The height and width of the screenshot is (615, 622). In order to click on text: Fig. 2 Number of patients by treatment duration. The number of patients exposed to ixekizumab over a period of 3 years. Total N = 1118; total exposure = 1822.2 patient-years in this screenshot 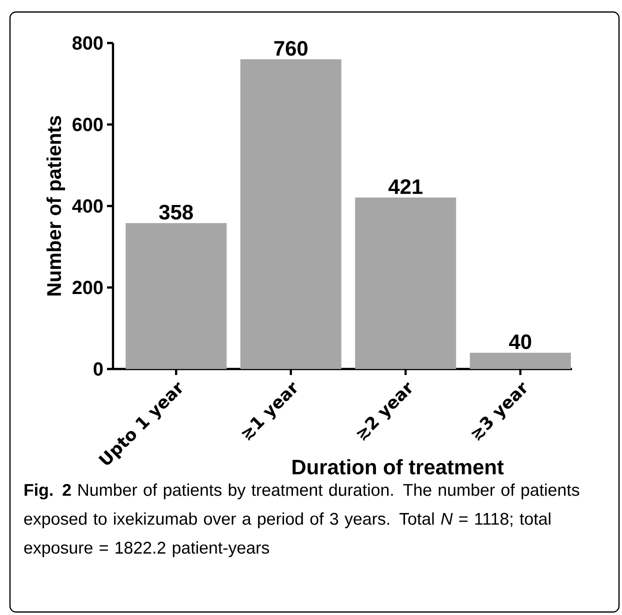, I will do `click(302, 521)`.